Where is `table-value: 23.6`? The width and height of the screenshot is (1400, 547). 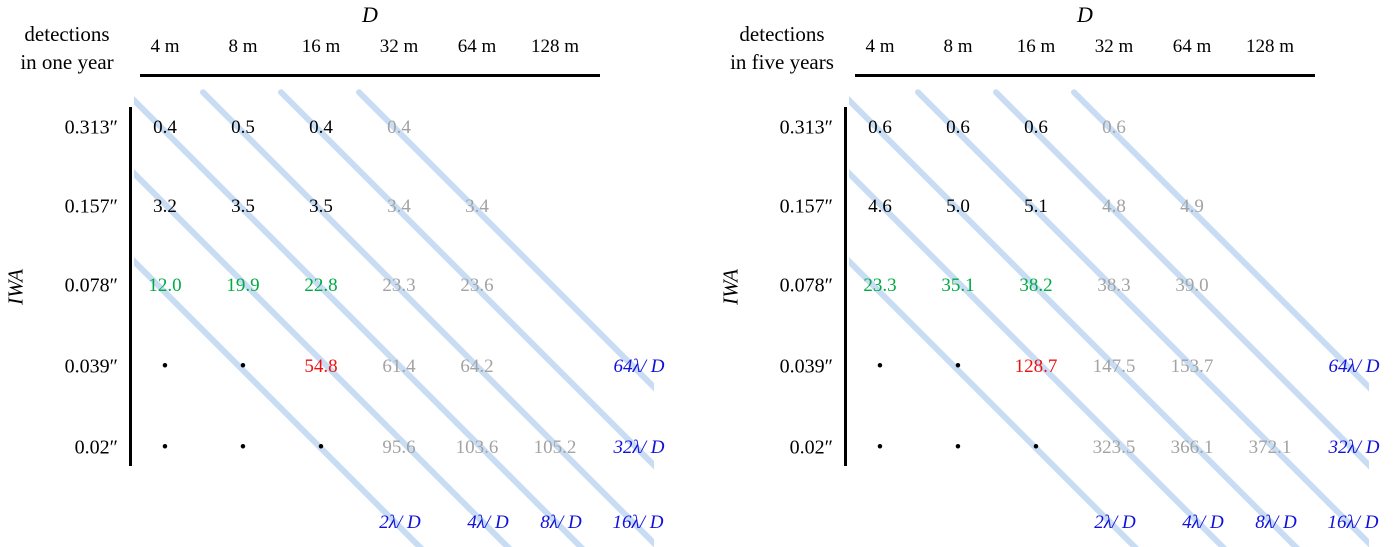
table-value: 23.6 is located at coordinates (477, 285).